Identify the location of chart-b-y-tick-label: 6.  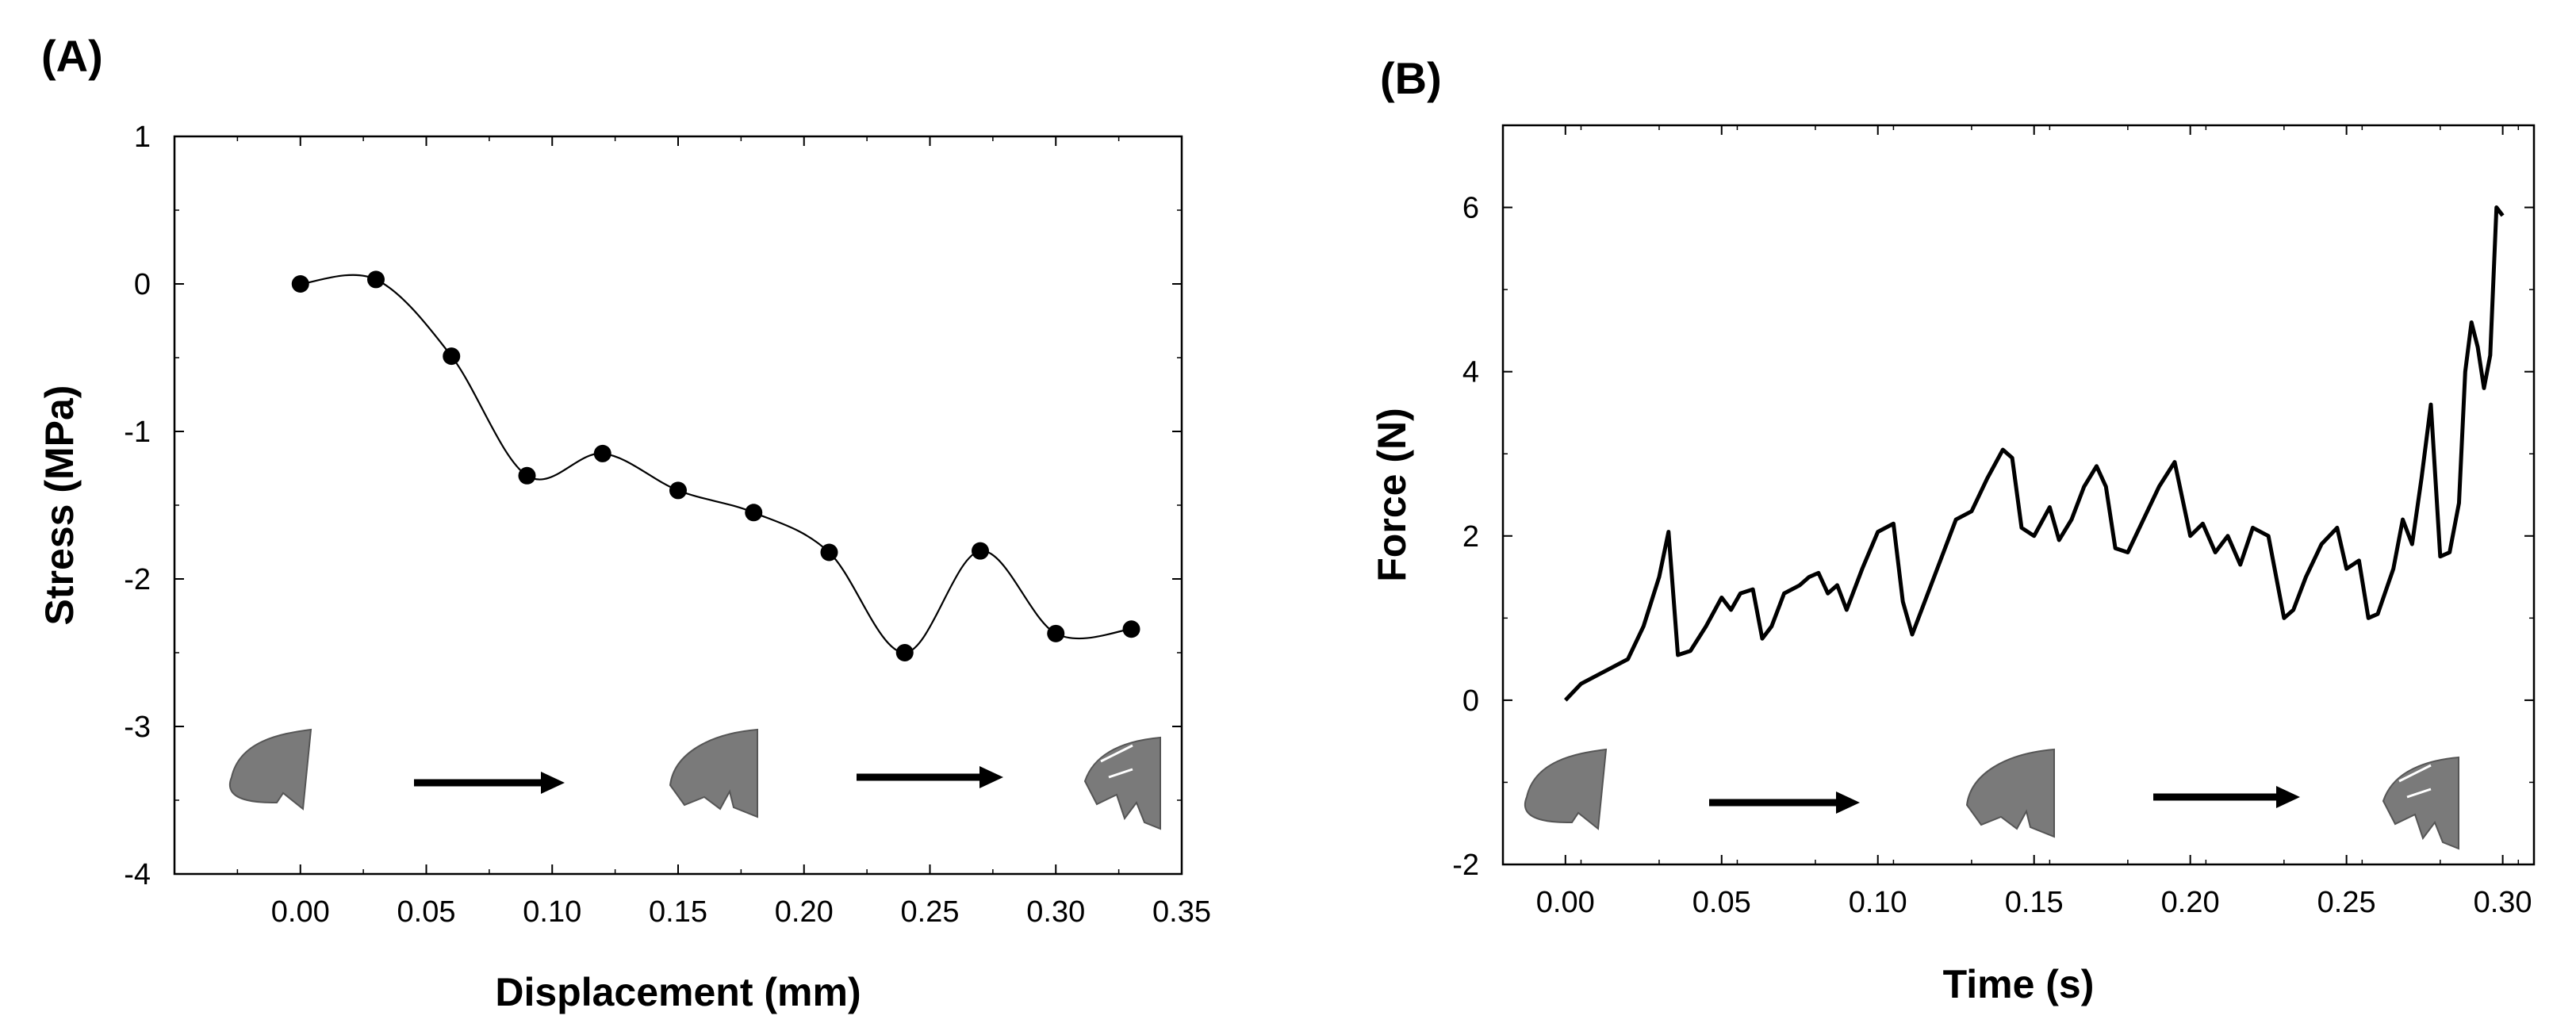
(1471, 208).